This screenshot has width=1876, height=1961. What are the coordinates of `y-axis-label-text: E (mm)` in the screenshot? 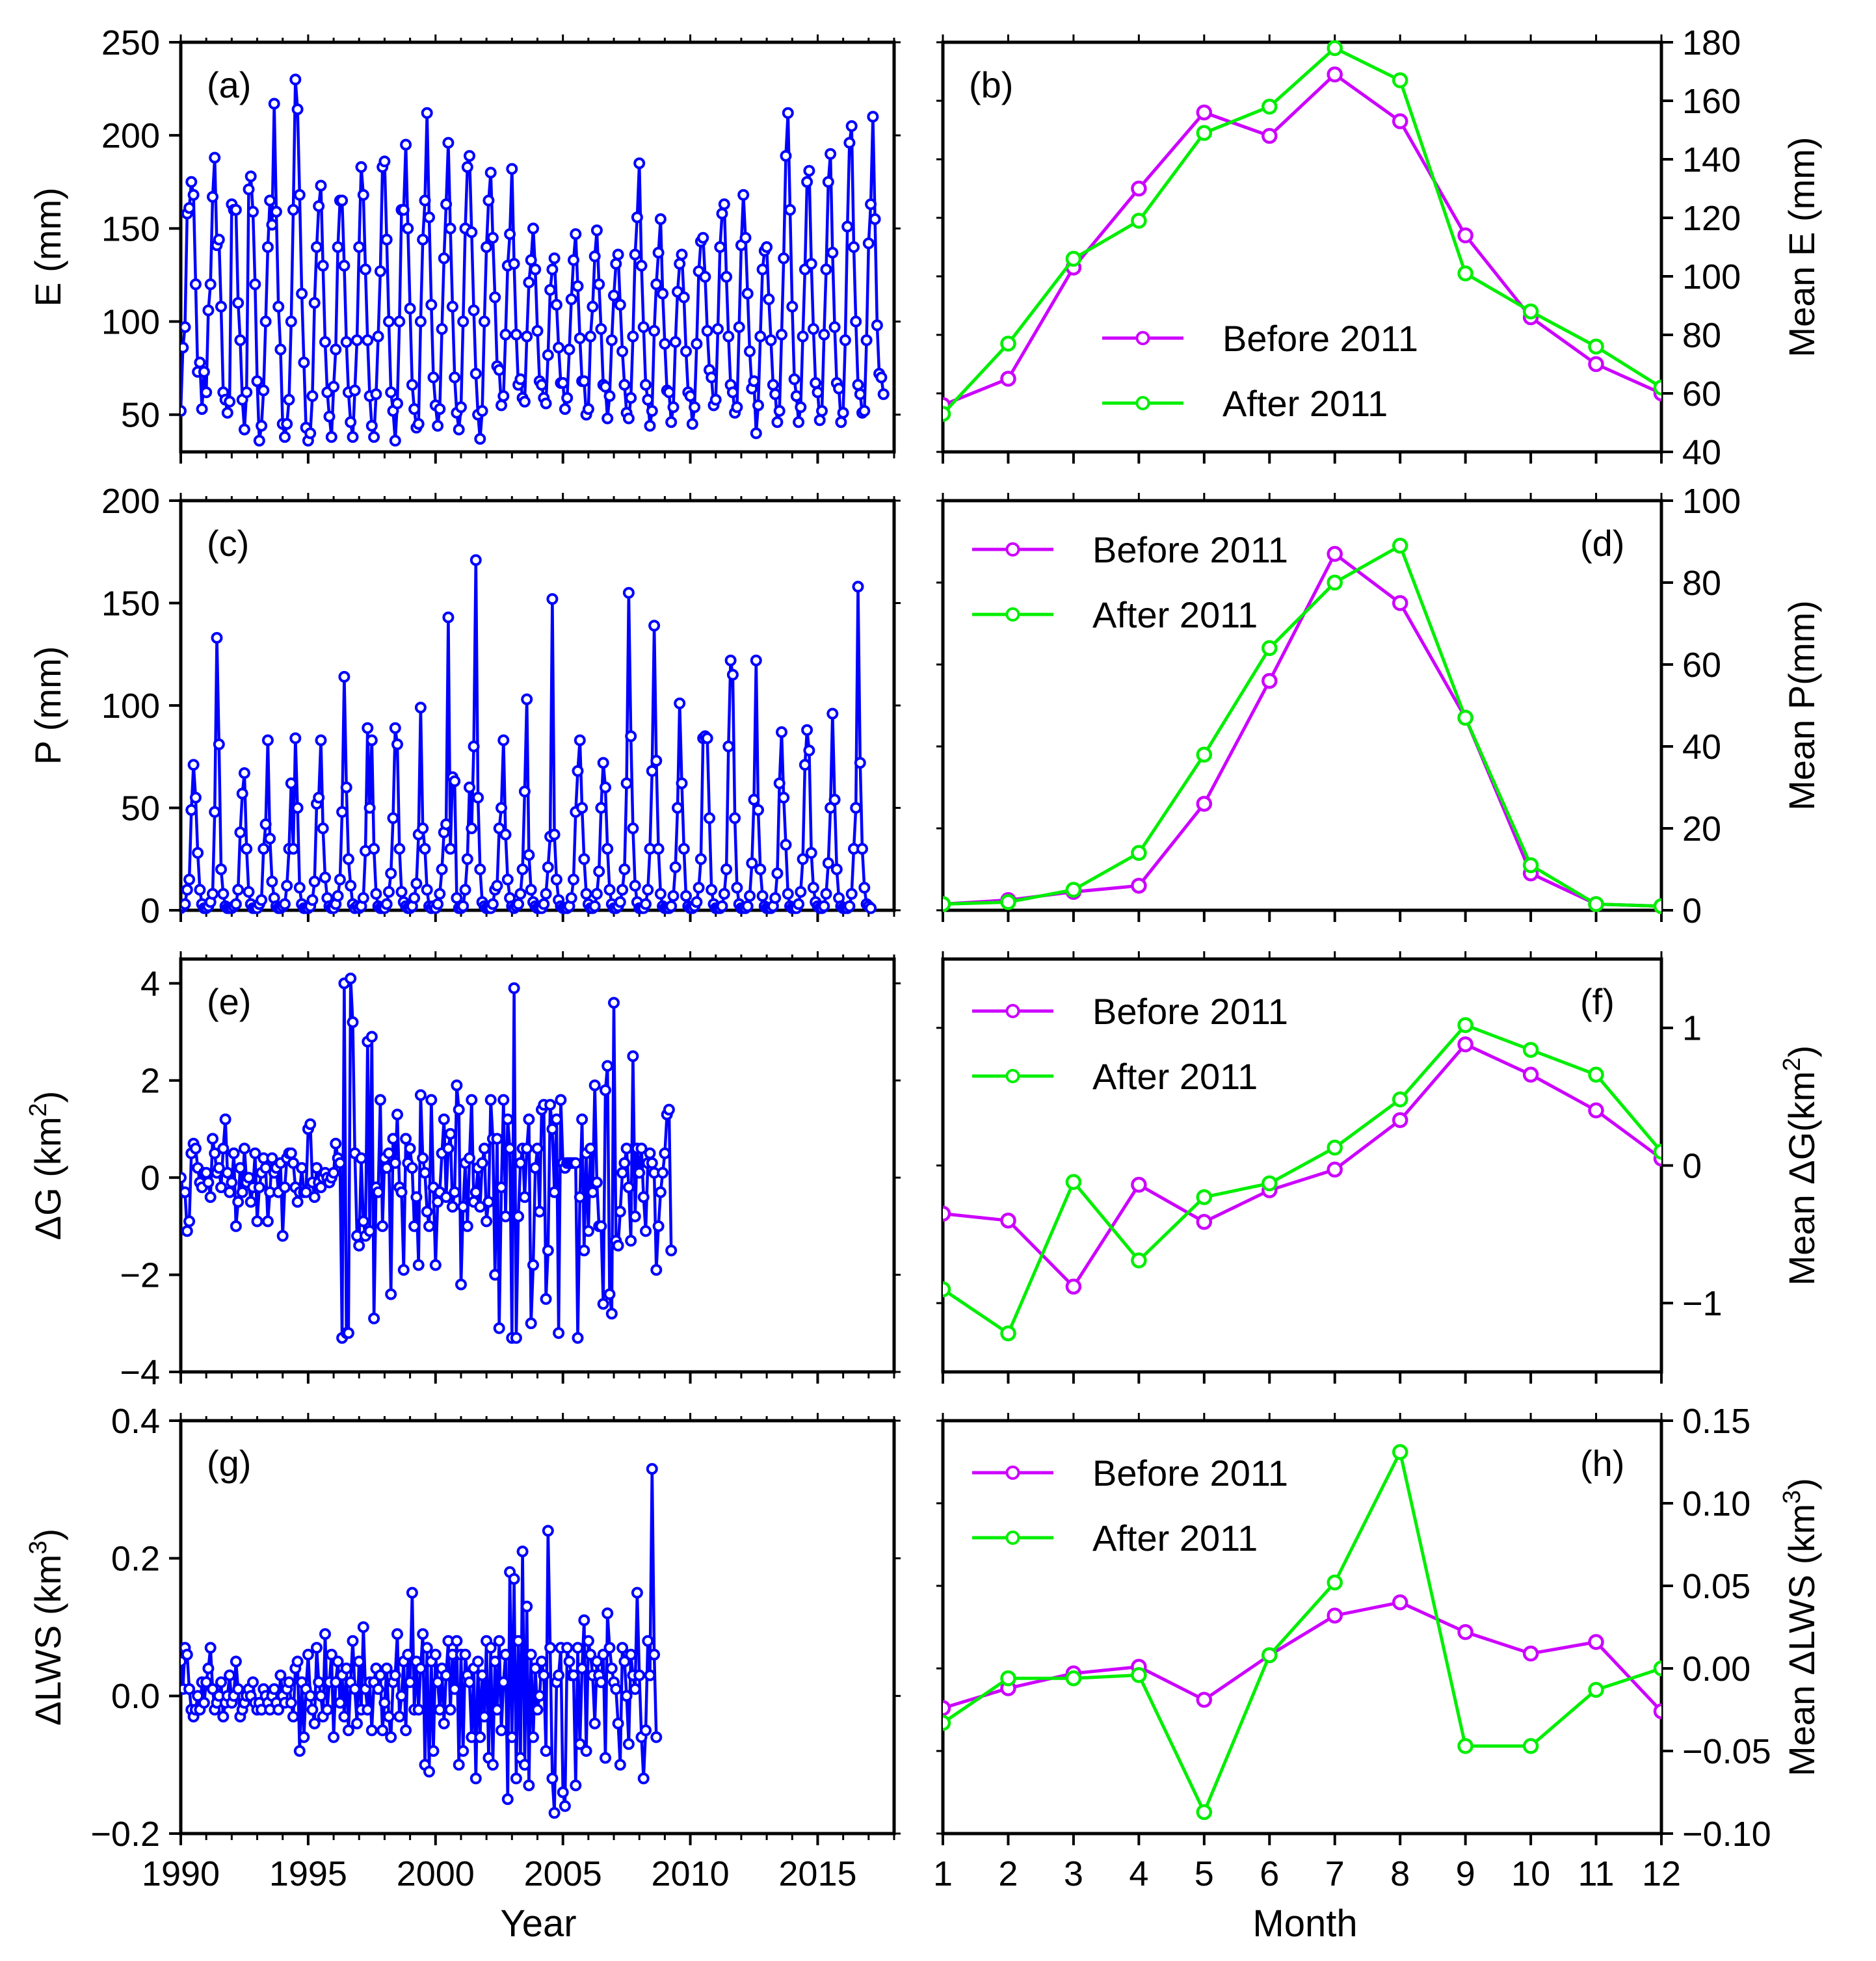 It's located at (47, 247).